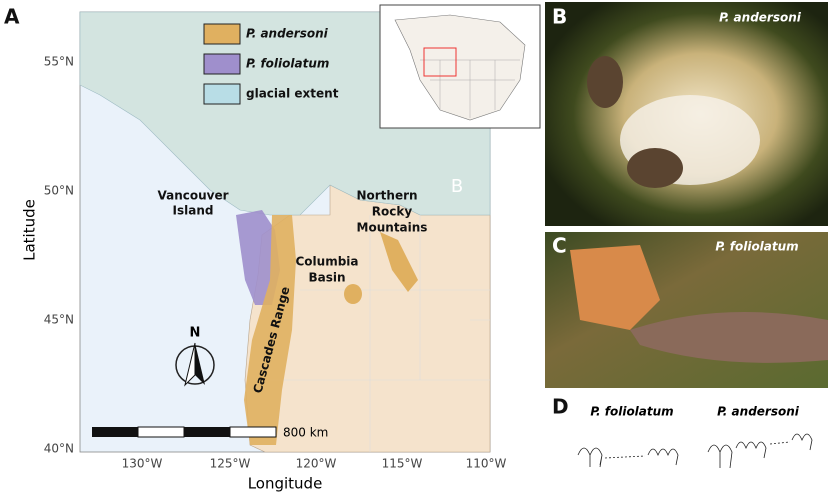 Image resolution: width=831 pixels, height=504 pixels. I want to click on scale-label: 800 km, so click(305, 433).